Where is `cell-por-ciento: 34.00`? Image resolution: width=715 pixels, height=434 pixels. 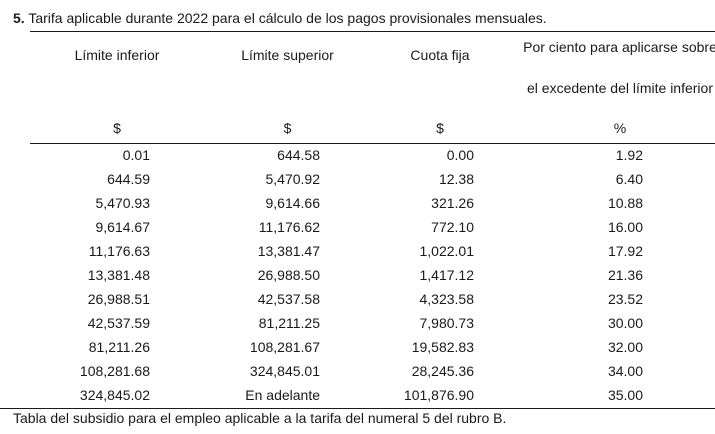 cell-por-ciento: 34.00 is located at coordinates (625, 371).